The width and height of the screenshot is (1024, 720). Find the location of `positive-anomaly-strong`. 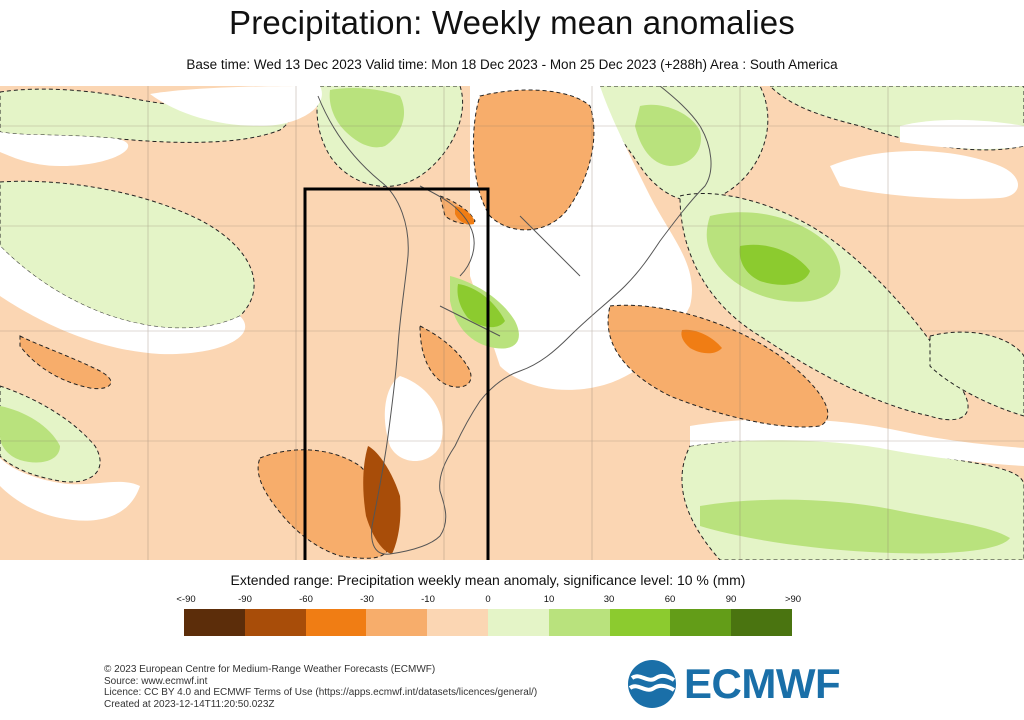

positive-anomaly-strong is located at coordinates (633, 286).